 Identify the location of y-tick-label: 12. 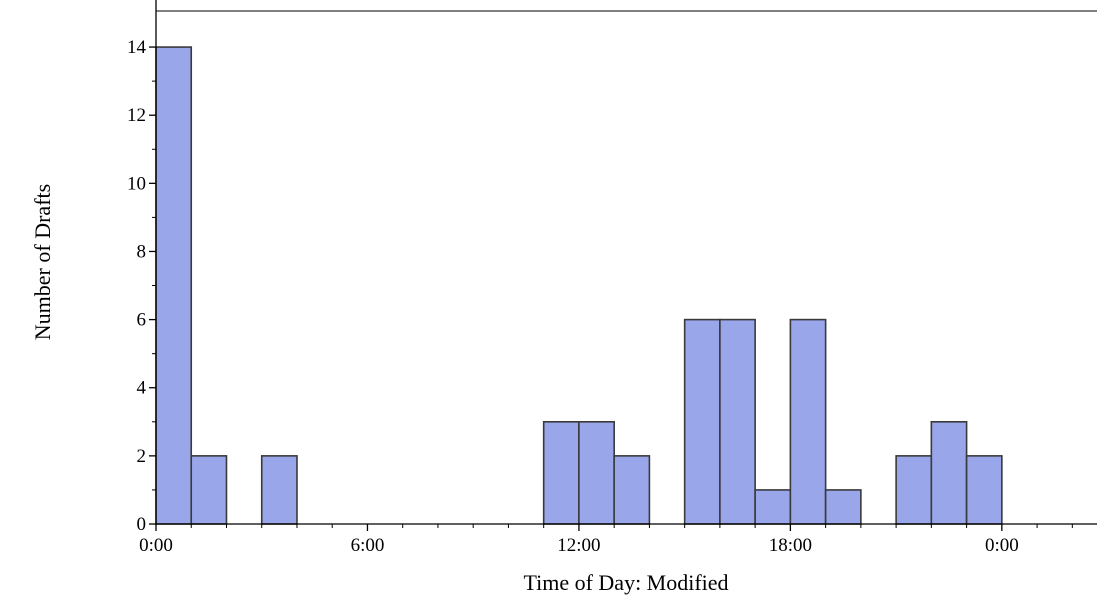
(136, 115).